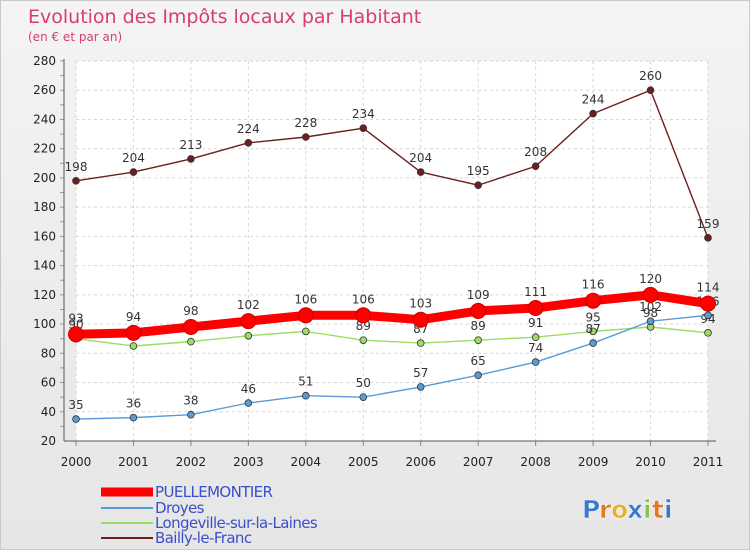  What do you see at coordinates (190, 145) in the screenshot?
I see `data-label: 213` at bounding box center [190, 145].